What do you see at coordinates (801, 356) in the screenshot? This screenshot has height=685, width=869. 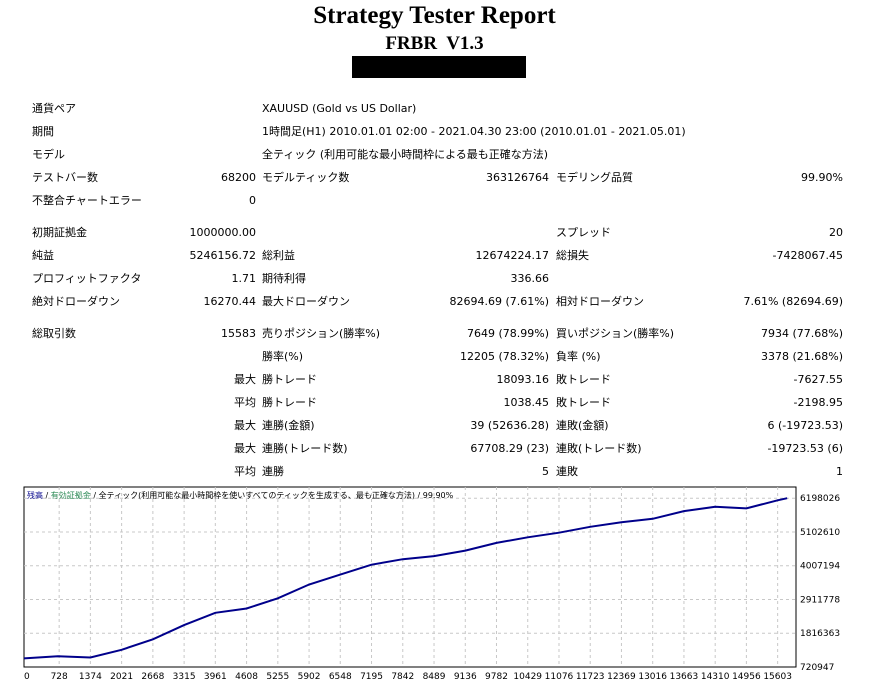 I see `loss-rate-value: 3378 (21.68%)` at bounding box center [801, 356].